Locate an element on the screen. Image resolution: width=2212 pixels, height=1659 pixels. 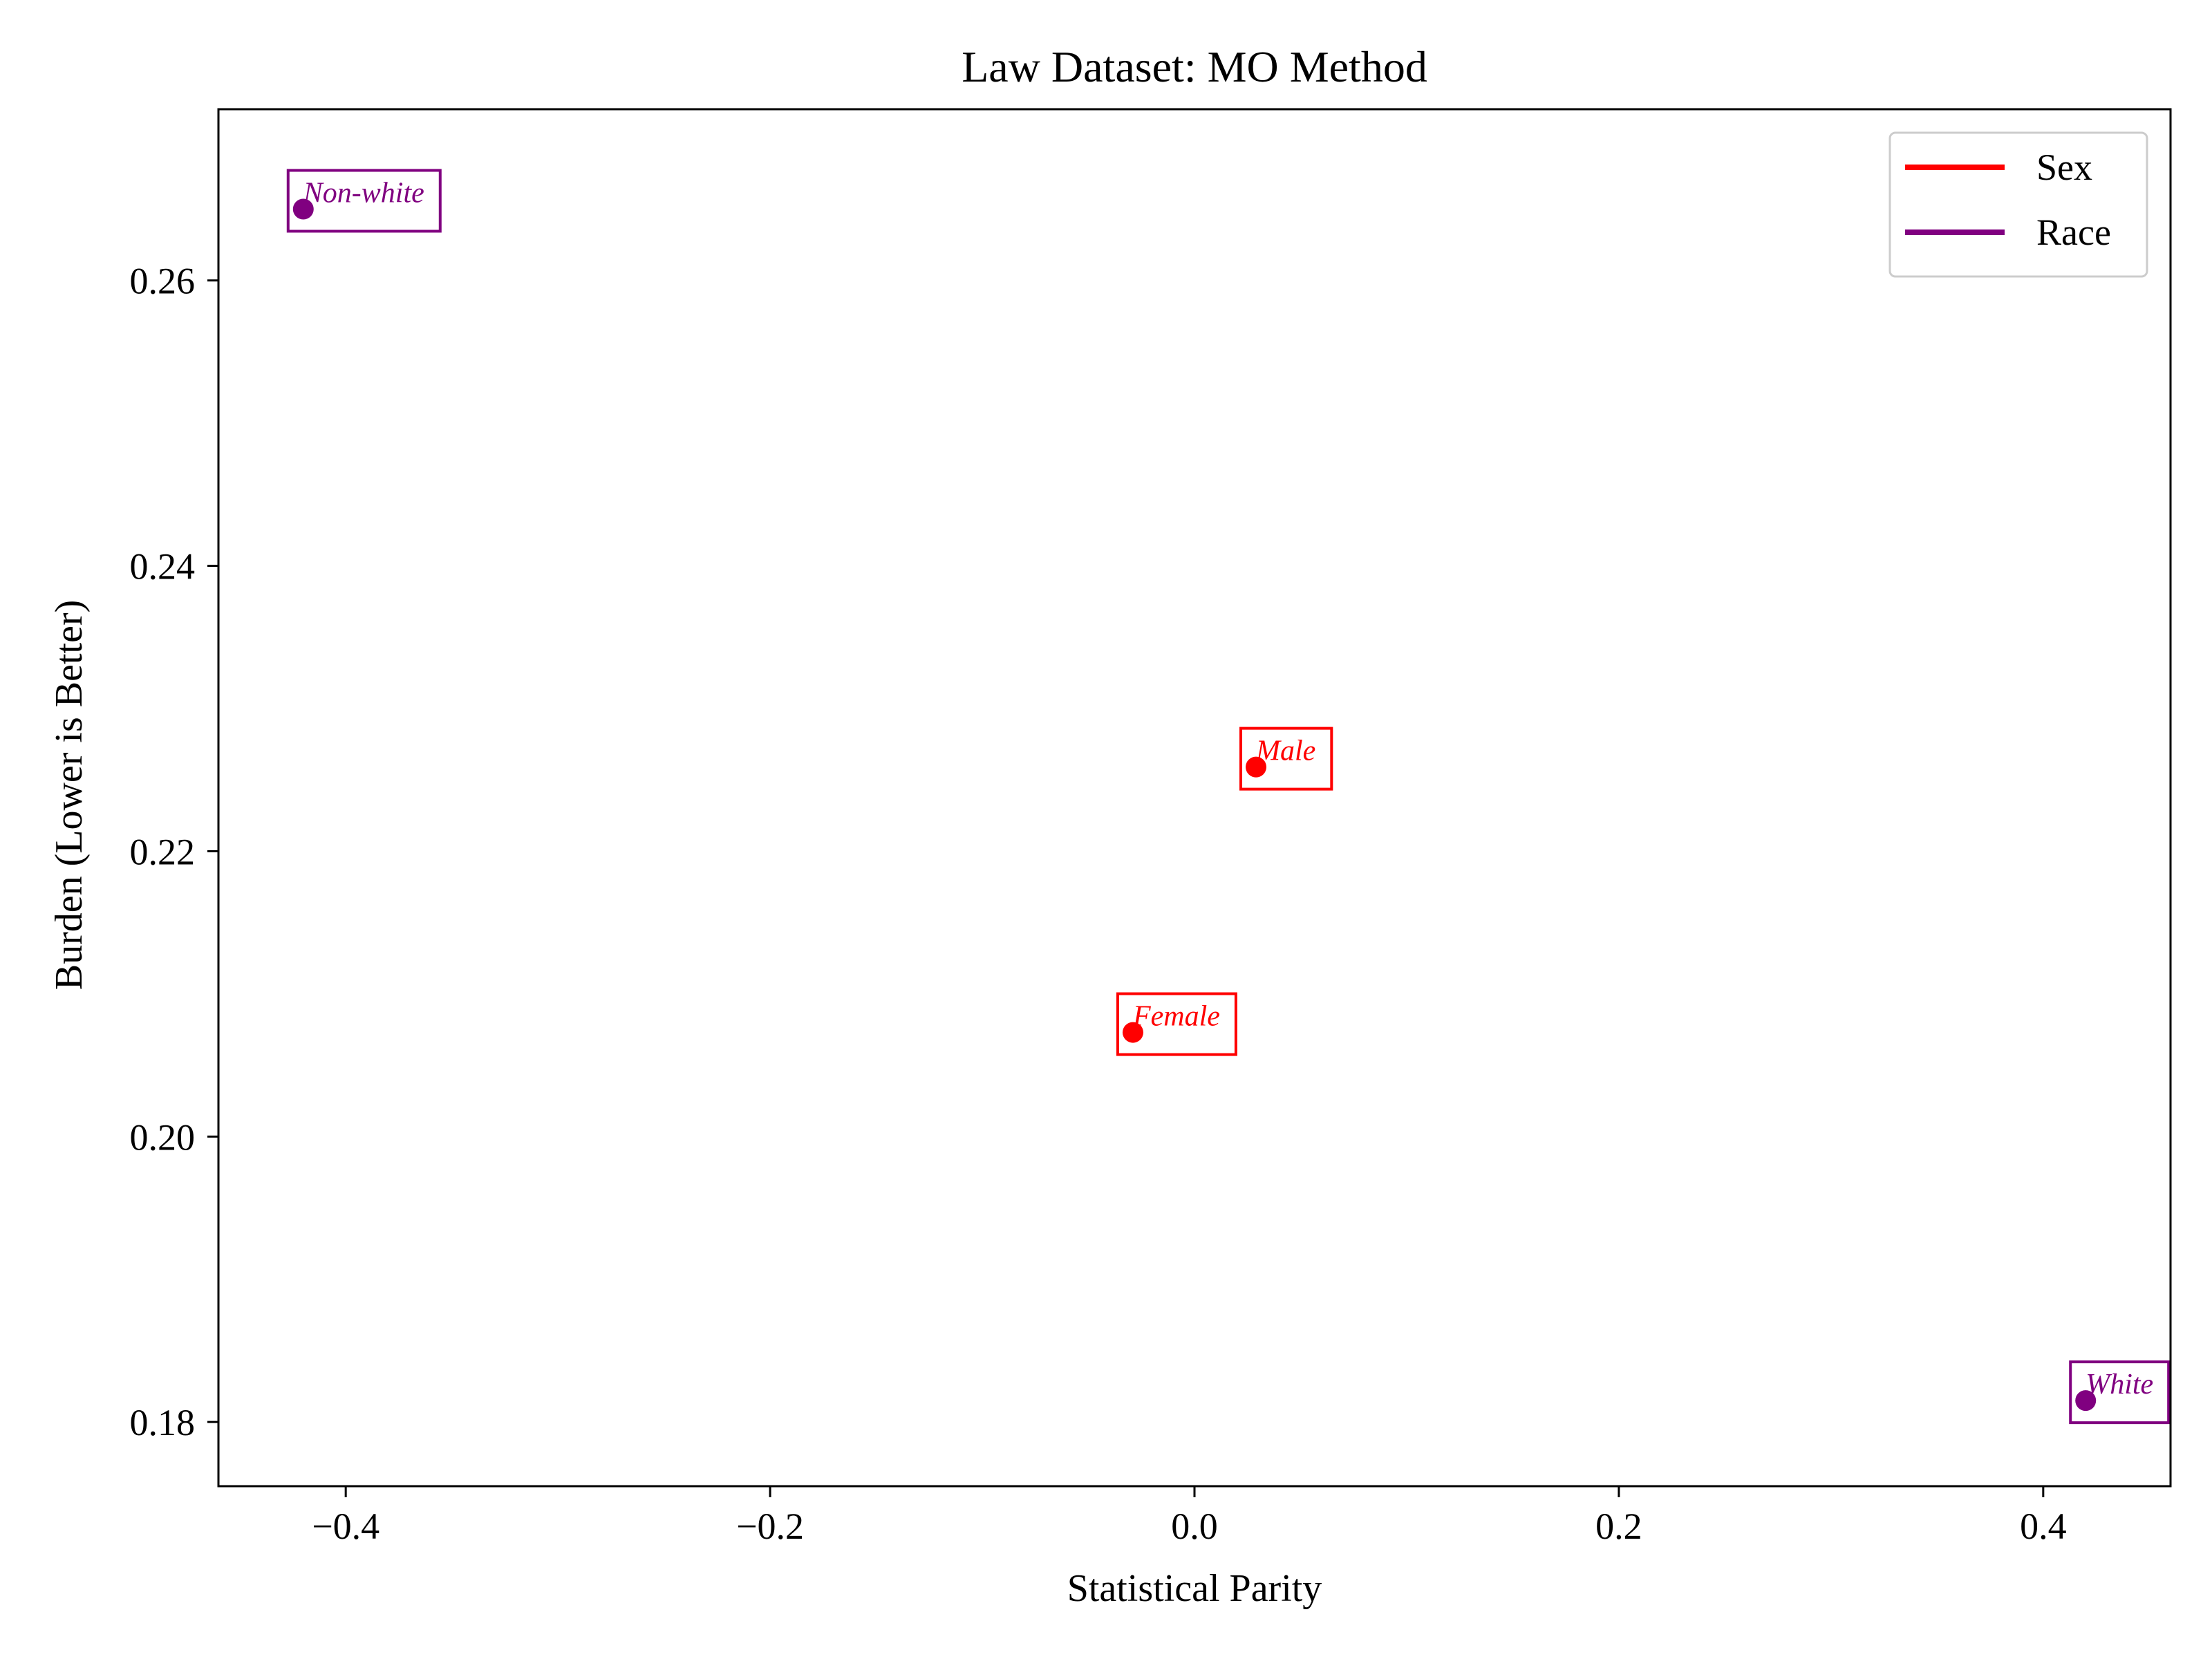
x-axis-label: Statistical Parity is located at coordinates (1194, 1588).